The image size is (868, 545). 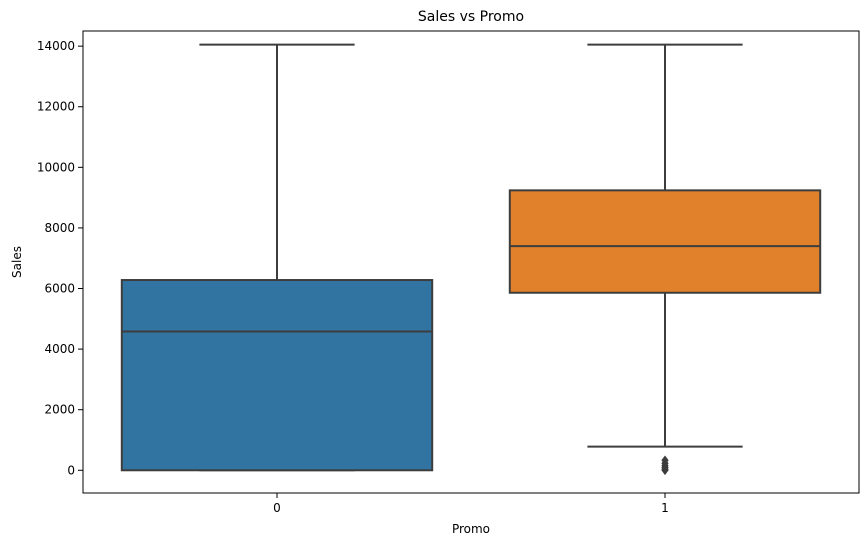 What do you see at coordinates (56, 167) in the screenshot?
I see `y-tick-label: 10000` at bounding box center [56, 167].